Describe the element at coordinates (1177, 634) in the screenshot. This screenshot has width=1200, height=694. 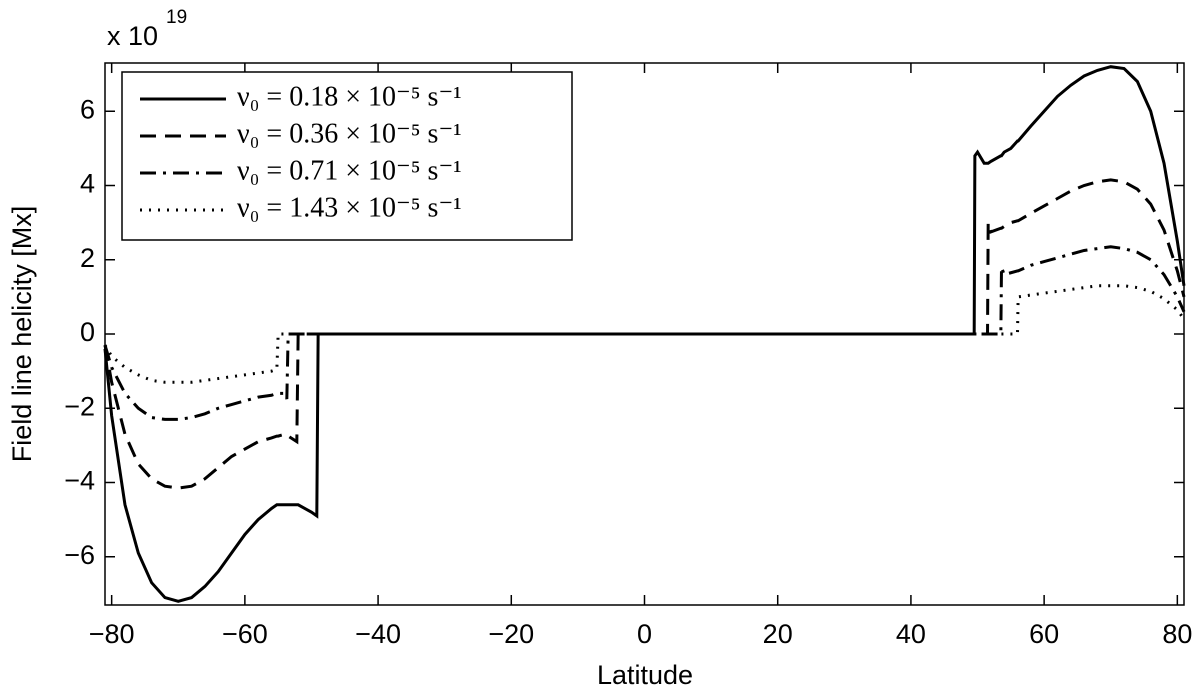
I see `x-tick-label: 80` at that location.